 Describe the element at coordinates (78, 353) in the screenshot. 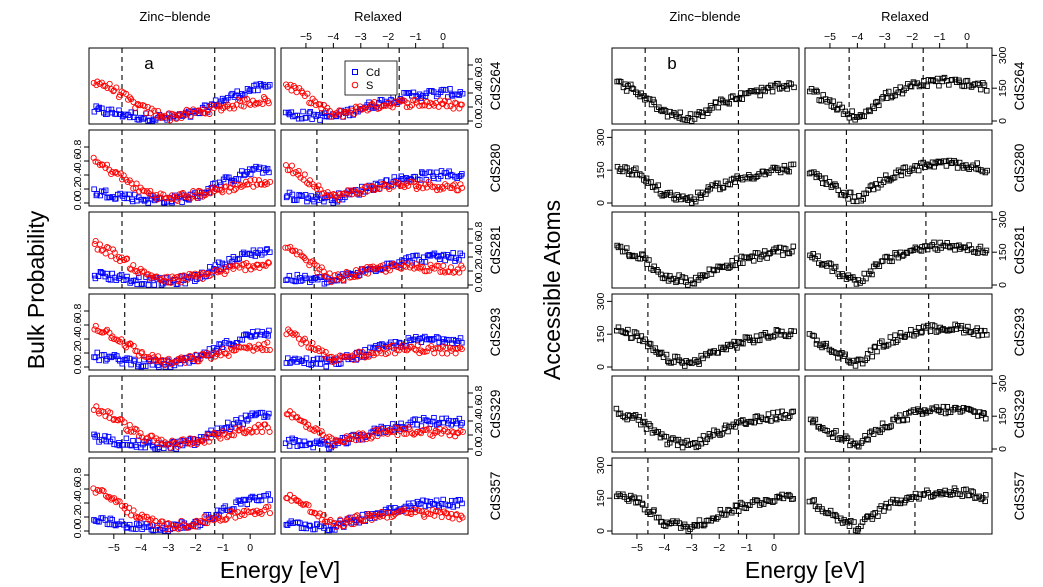

I see `y-tick-label: 0.2` at that location.